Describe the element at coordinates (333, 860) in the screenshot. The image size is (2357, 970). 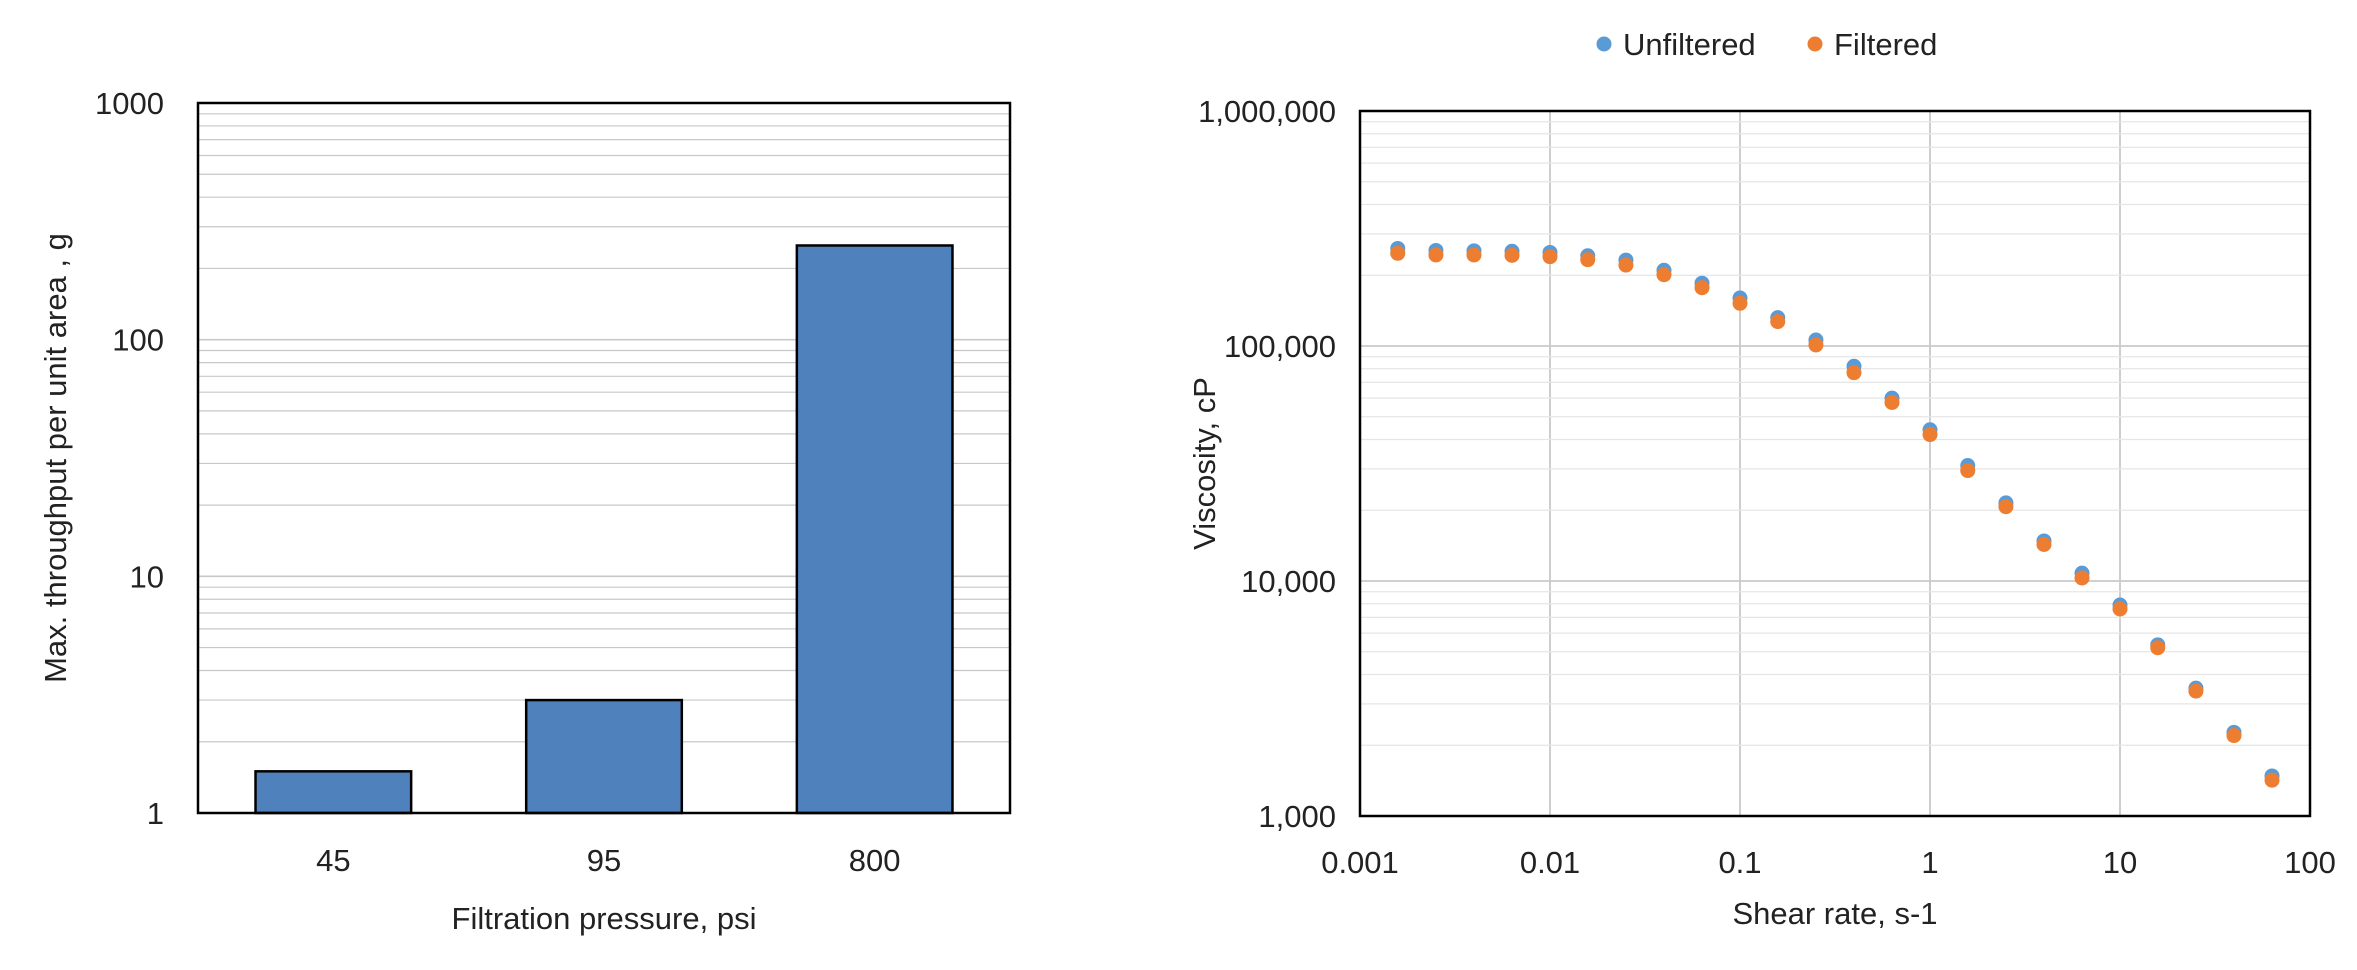
I see `x-tick-label: 45` at that location.